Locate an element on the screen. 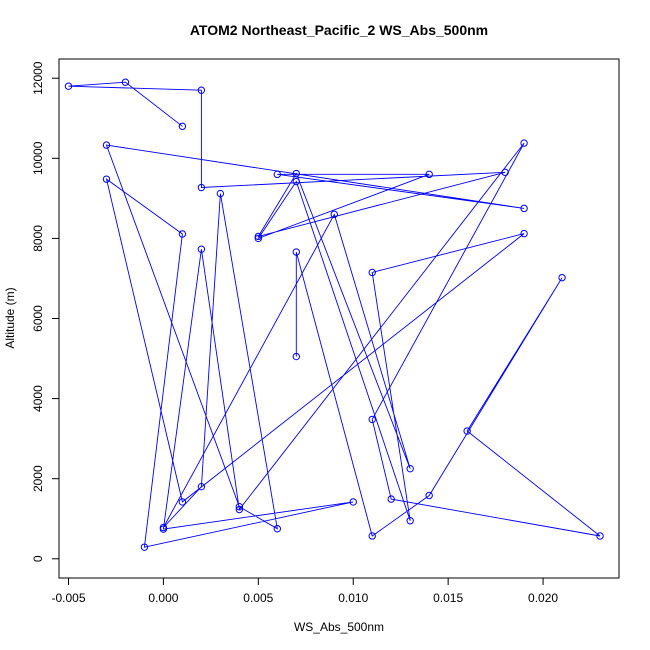 The image size is (650, 650). y-tick-label: 6000 is located at coordinates (38, 318).